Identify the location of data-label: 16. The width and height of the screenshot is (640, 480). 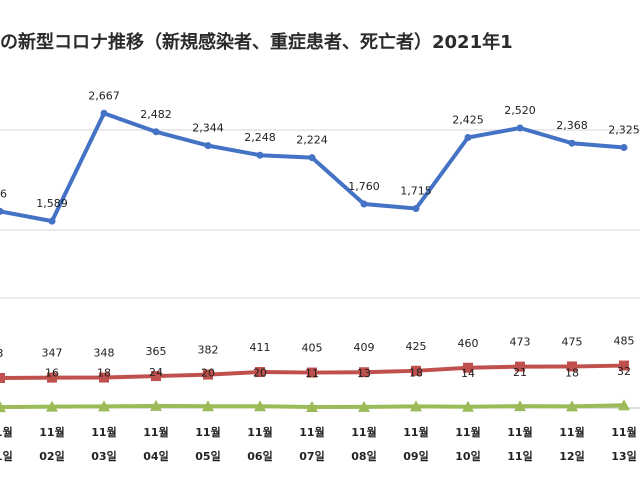
(52, 373).